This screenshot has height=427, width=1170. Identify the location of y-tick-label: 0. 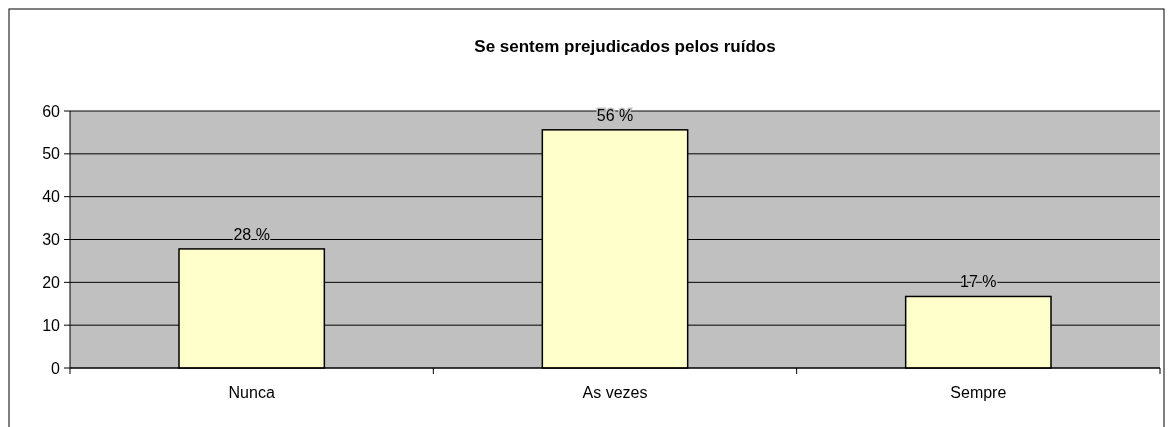
(56, 368).